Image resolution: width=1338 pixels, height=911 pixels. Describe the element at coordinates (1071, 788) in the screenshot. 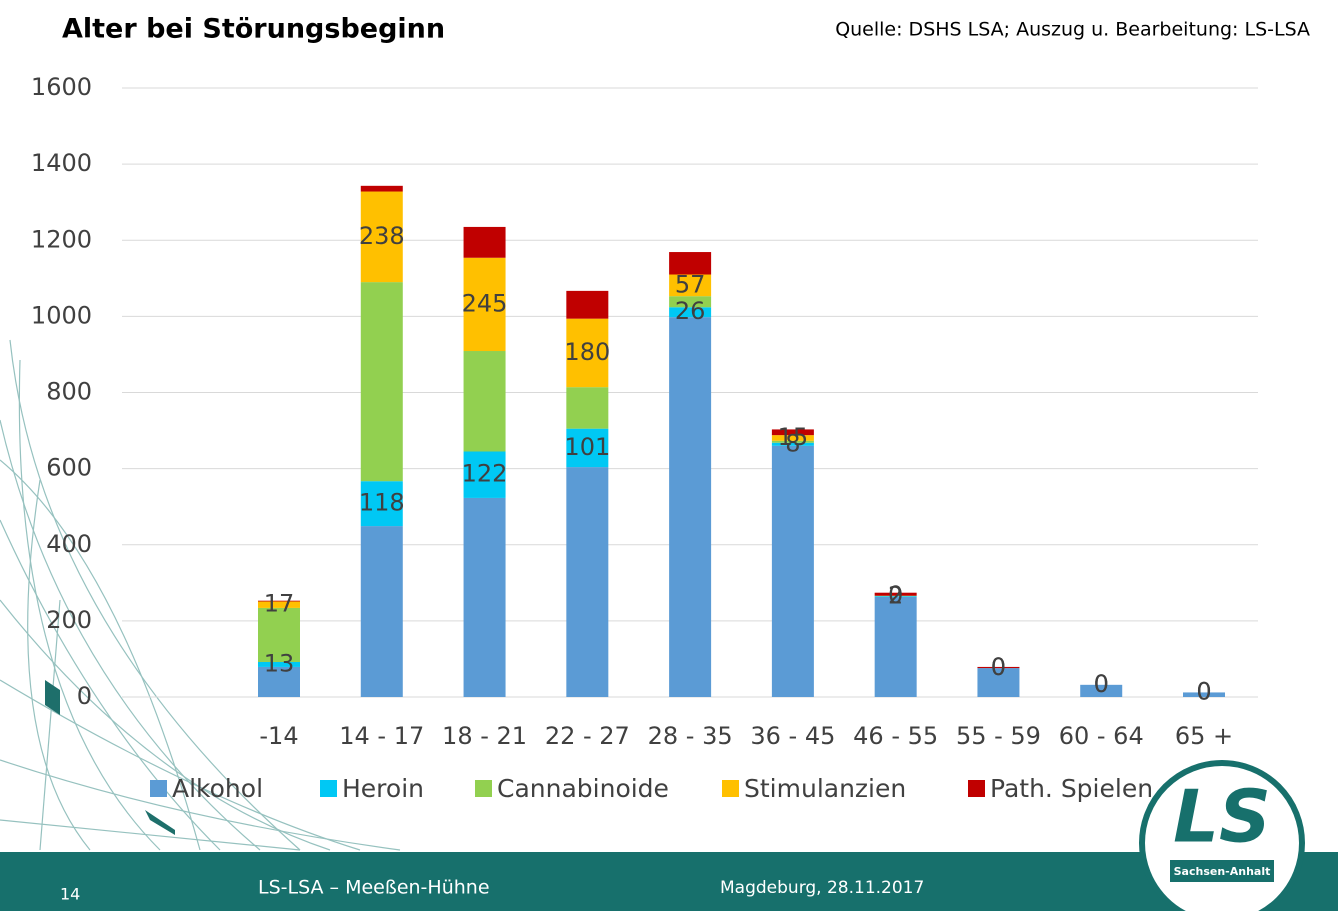

I see `legend-label: Path. Spielen` at that location.